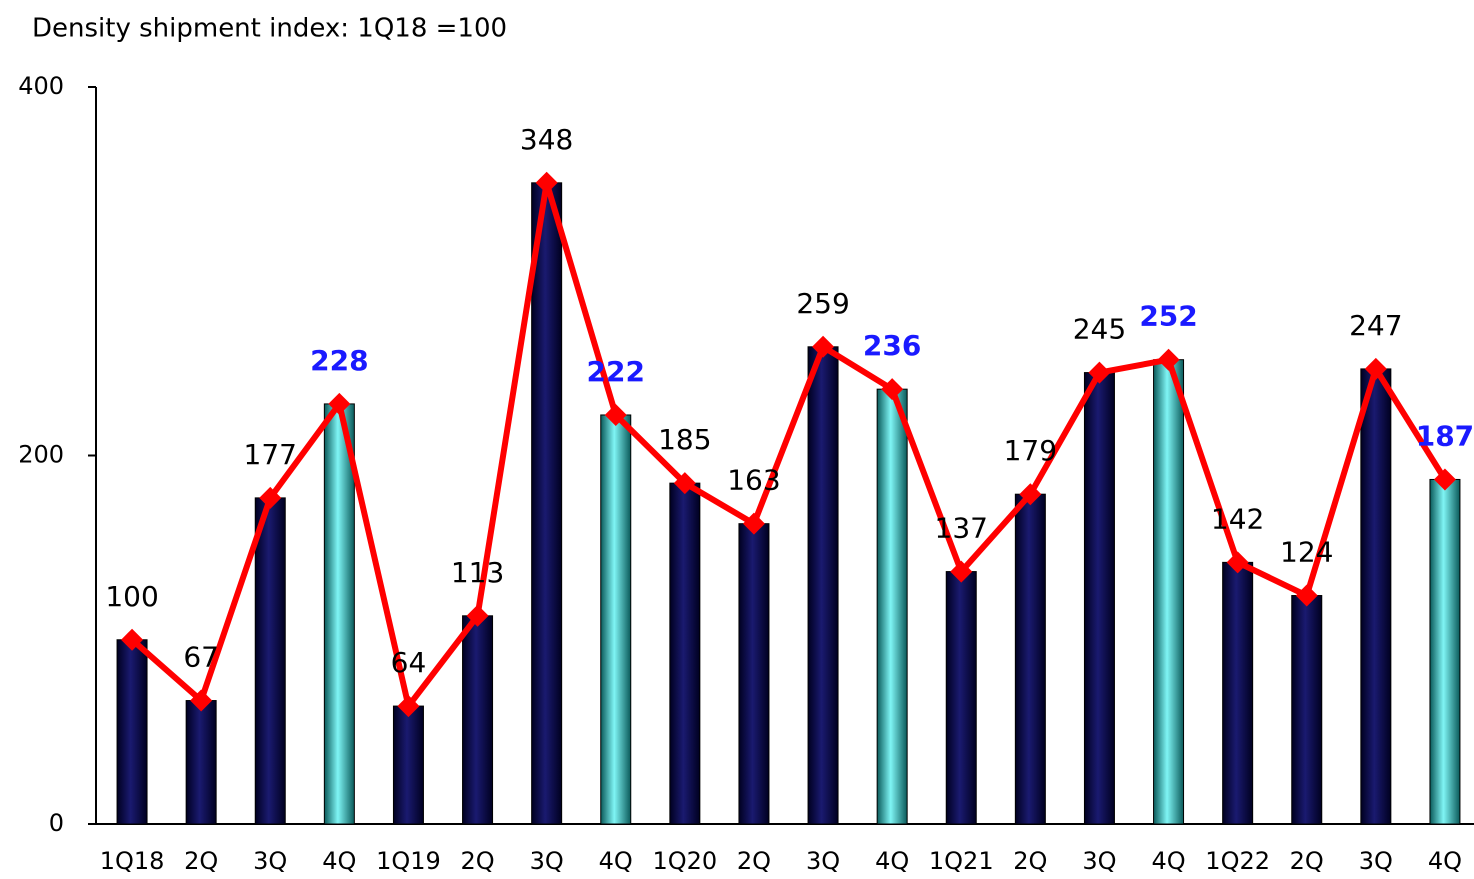 The image size is (1474, 879). Describe the element at coordinates (41, 86) in the screenshot. I see `y-tick-label: 400` at that location.